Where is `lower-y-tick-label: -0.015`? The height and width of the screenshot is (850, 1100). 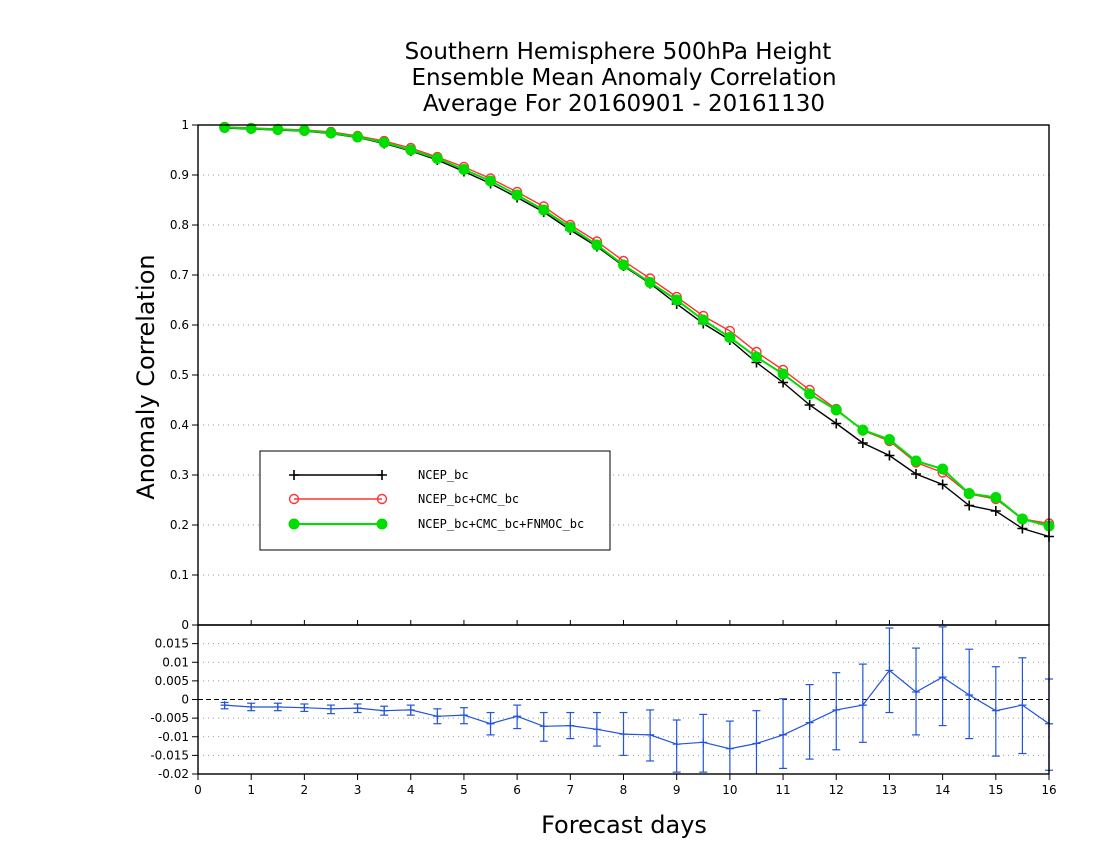 lower-y-tick-label: -0.015 is located at coordinates (169, 755).